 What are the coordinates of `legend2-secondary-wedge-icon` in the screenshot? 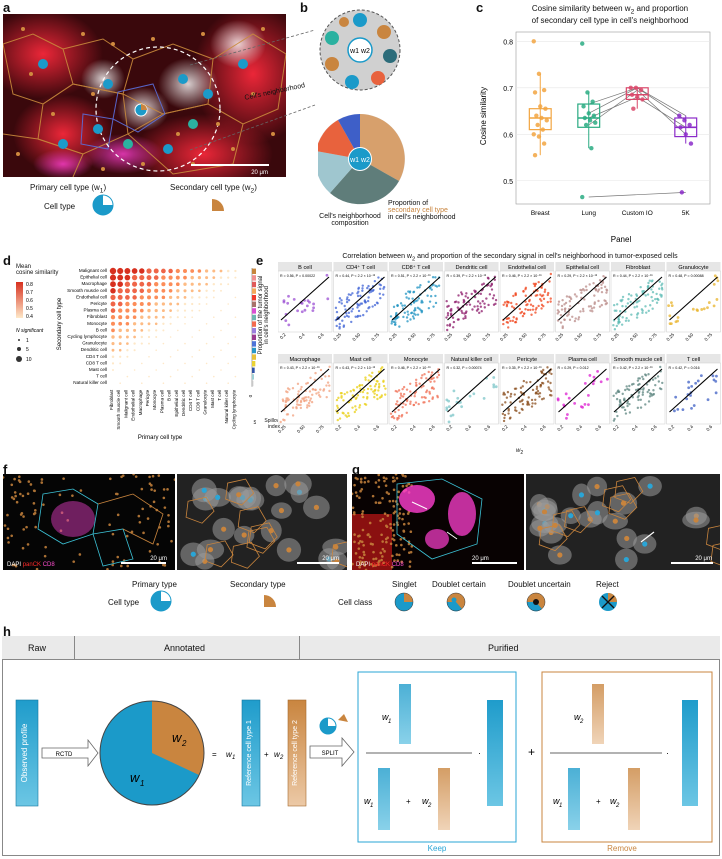 It's located at (270, 601).